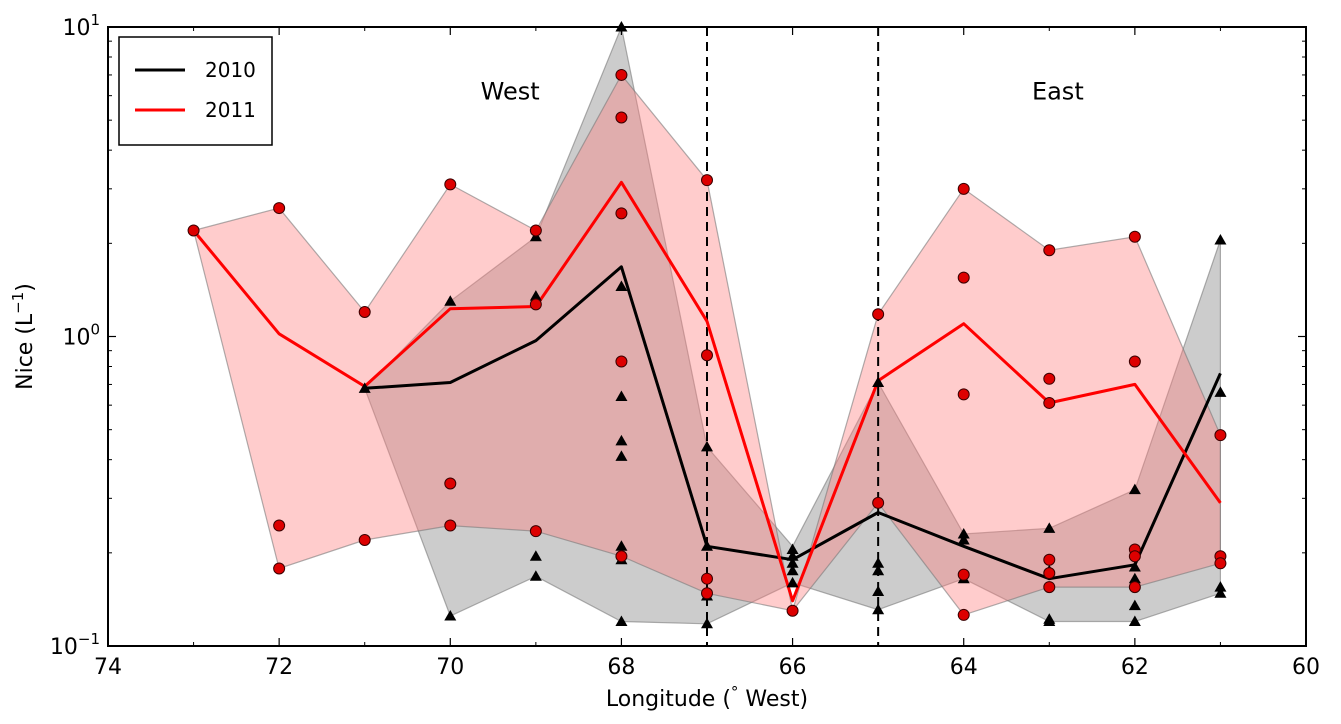  What do you see at coordinates (23, 336) in the screenshot?
I see `y-axis-label: Nice (L−1)` at bounding box center [23, 336].